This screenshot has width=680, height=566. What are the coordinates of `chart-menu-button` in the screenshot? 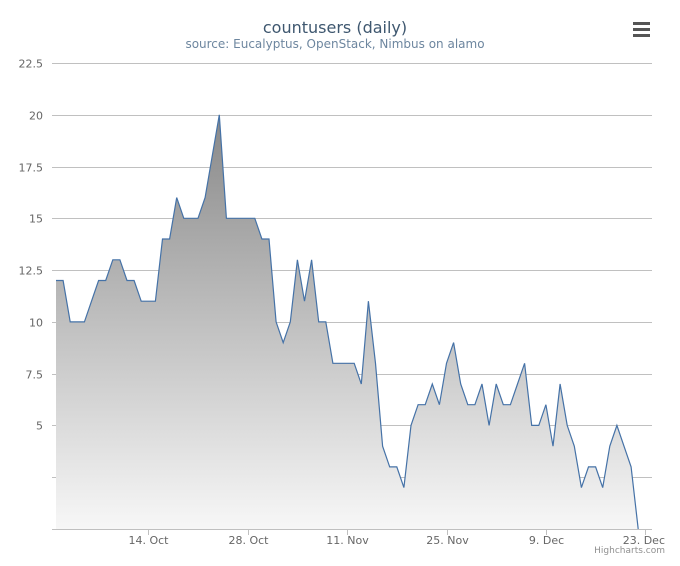 It's located at (642, 29).